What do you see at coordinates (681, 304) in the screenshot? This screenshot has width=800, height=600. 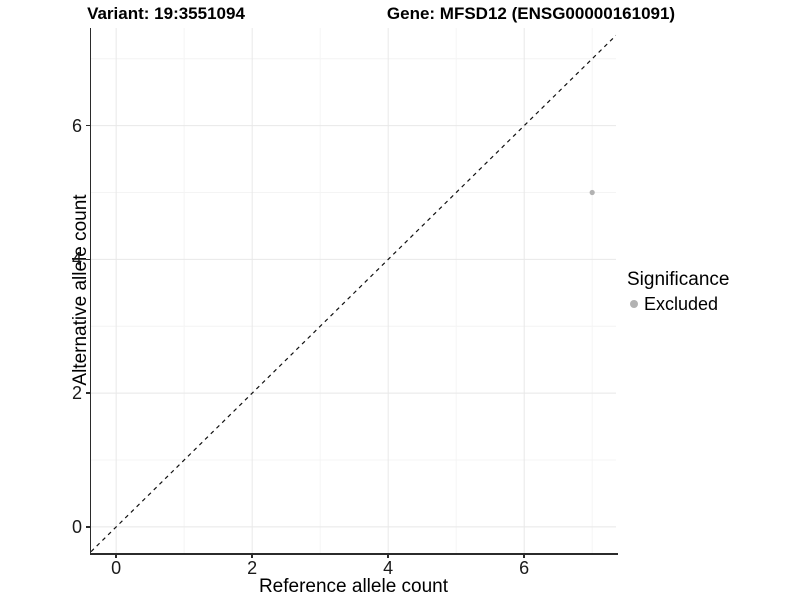 I see `legend-item-label: Excluded` at bounding box center [681, 304].